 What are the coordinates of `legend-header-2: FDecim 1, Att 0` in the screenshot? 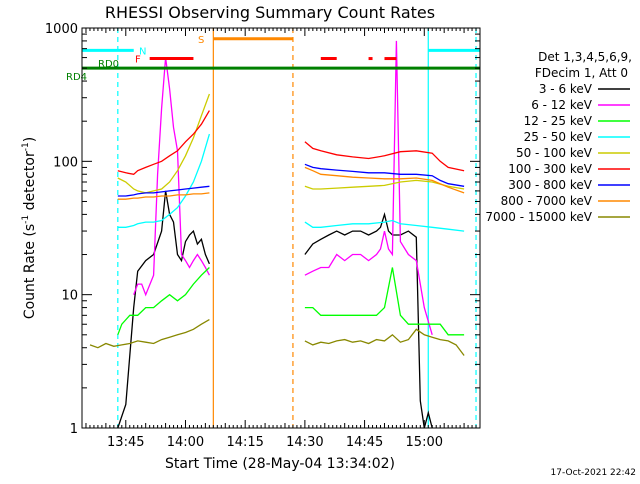 It's located at (581, 73).